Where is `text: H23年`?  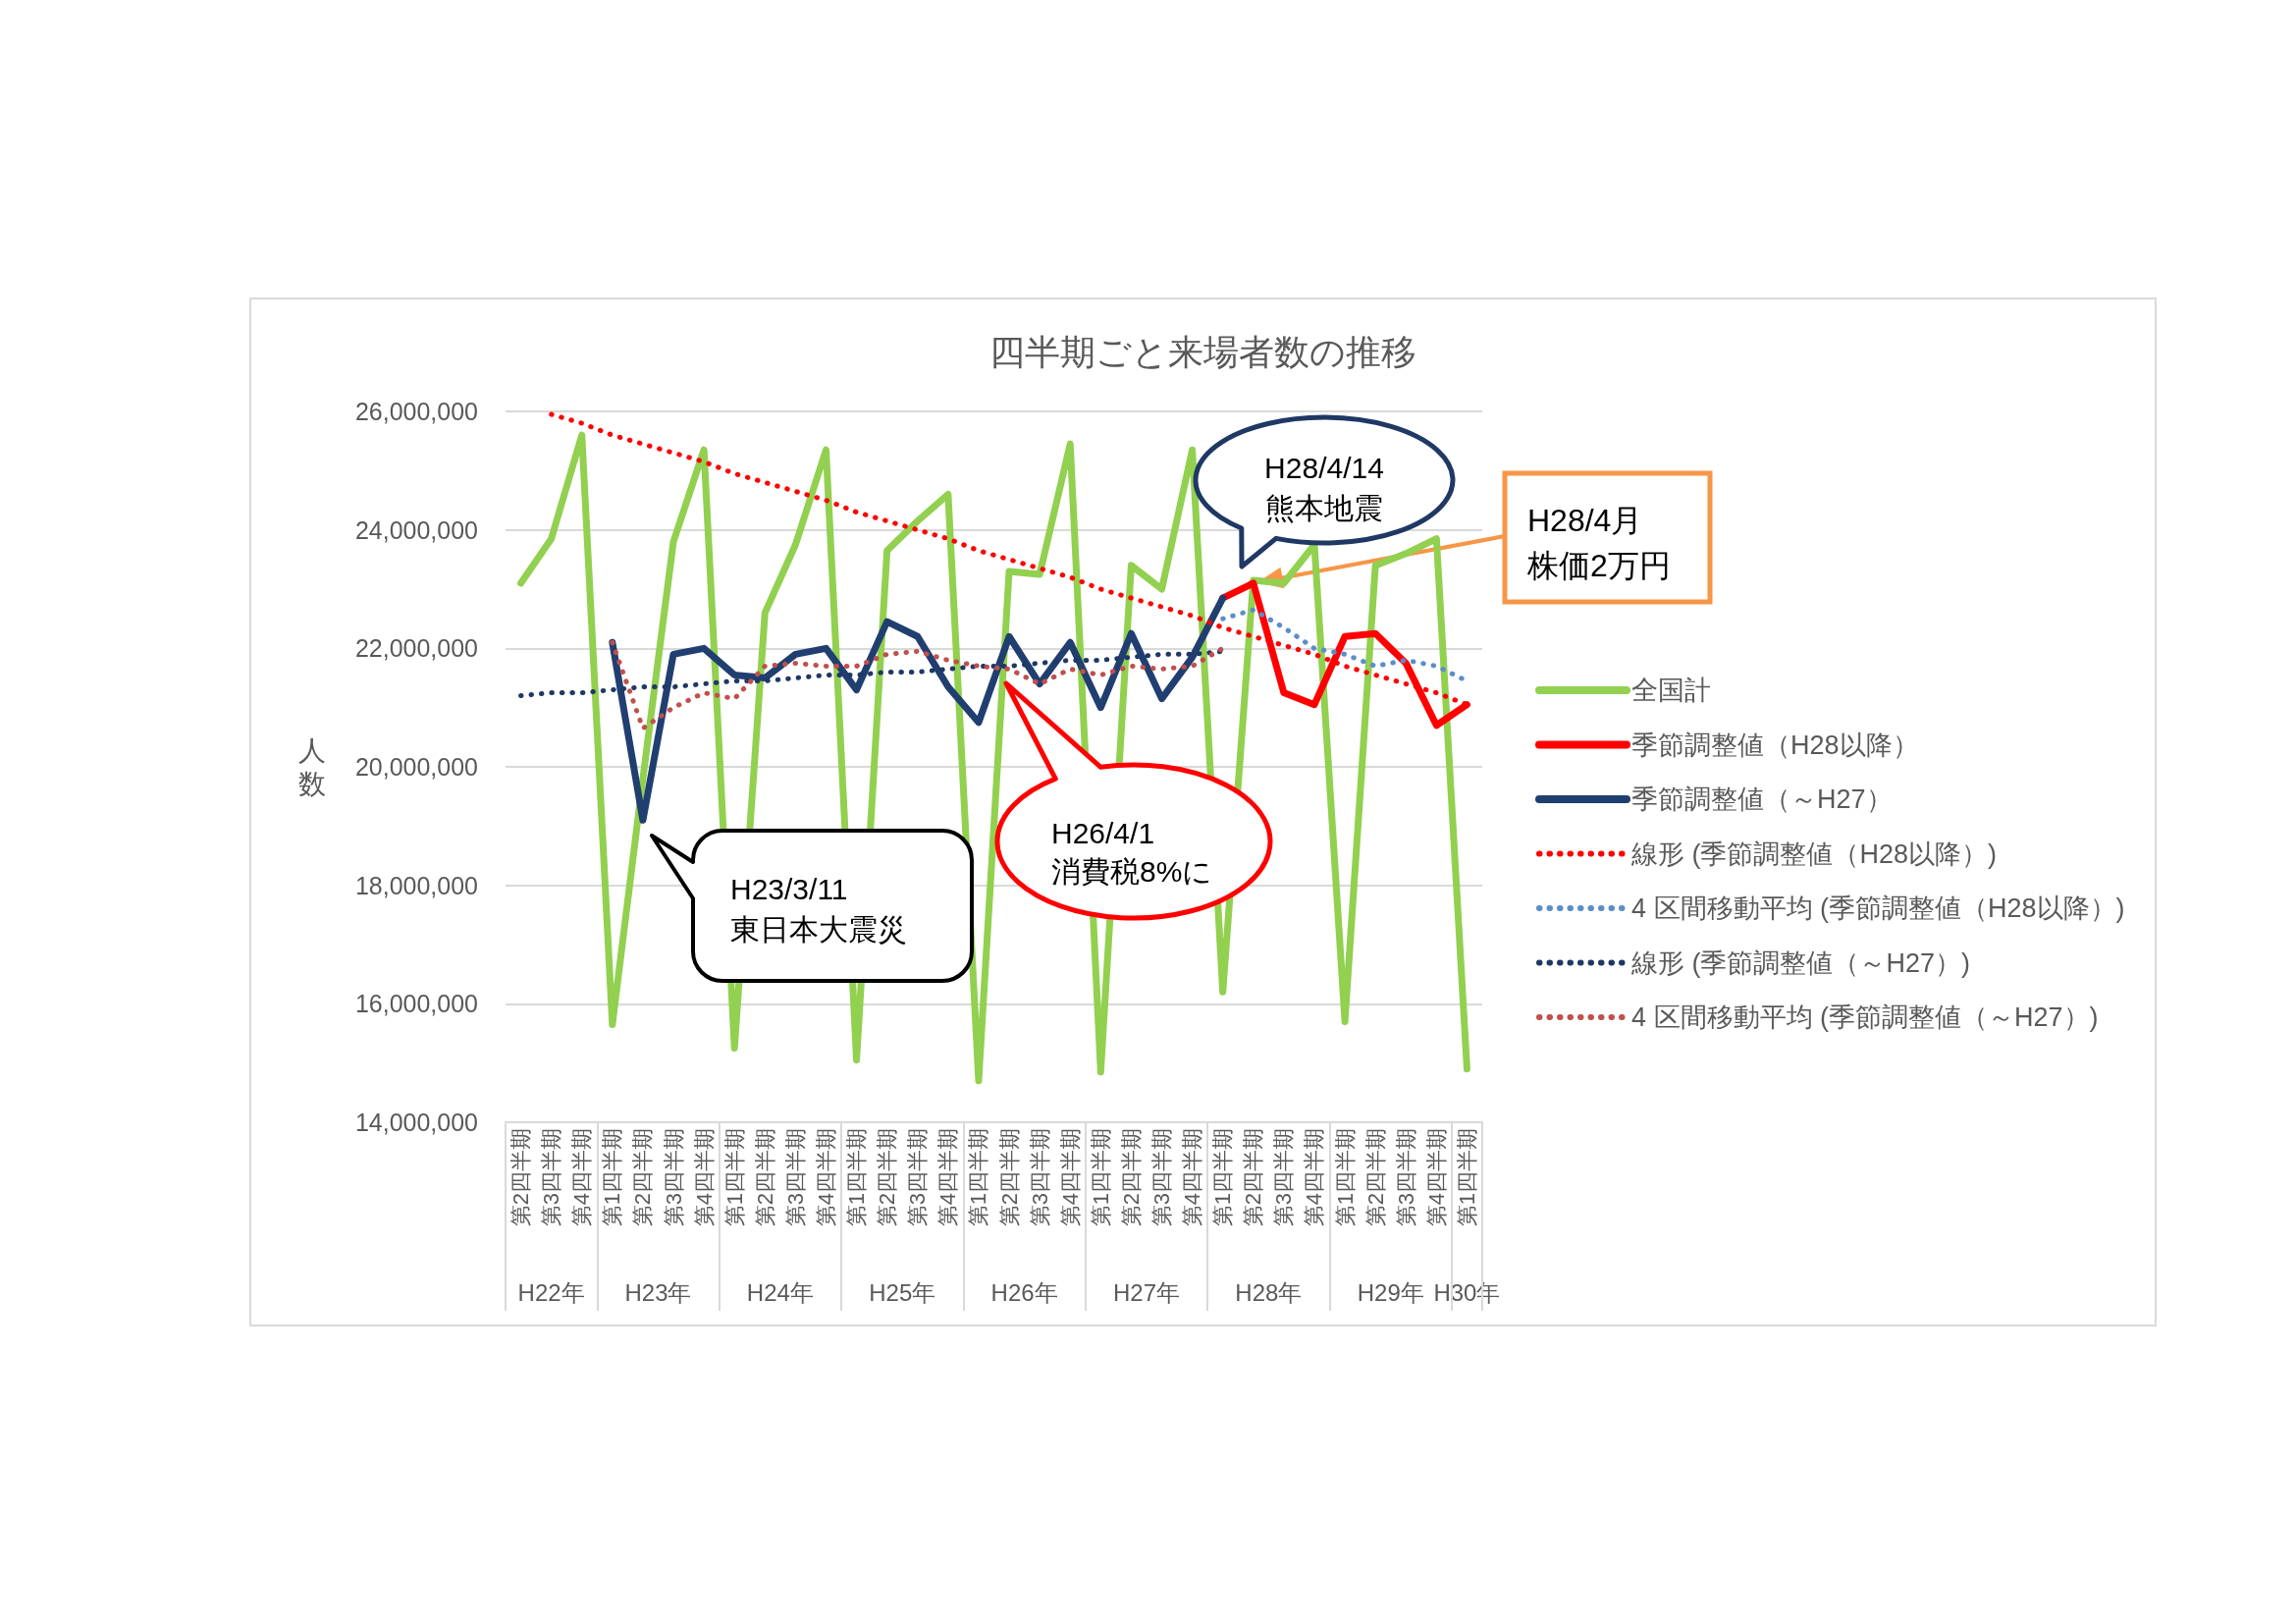
text: H23年 is located at coordinates (658, 1292).